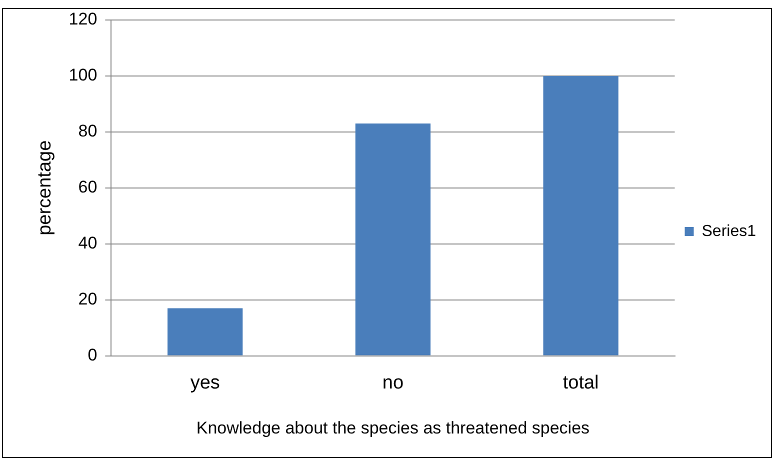 This screenshot has width=776, height=461. What do you see at coordinates (45, 188) in the screenshot?
I see `y-axis-title: percentage` at bounding box center [45, 188].